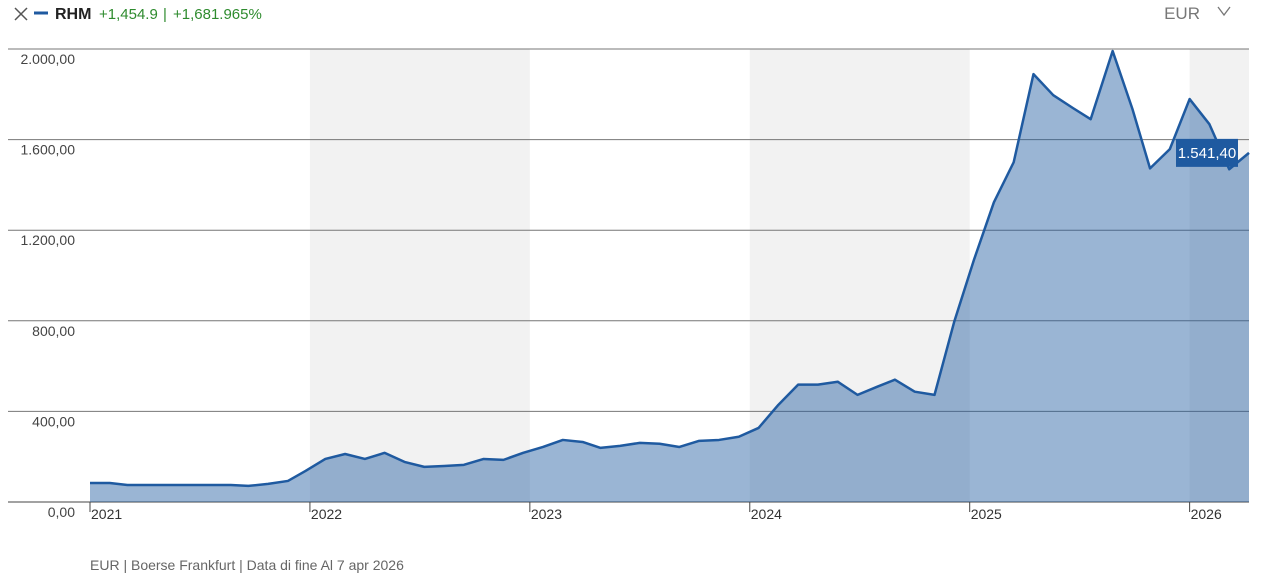  I want to click on x-tick-label: 2022, so click(326, 514).